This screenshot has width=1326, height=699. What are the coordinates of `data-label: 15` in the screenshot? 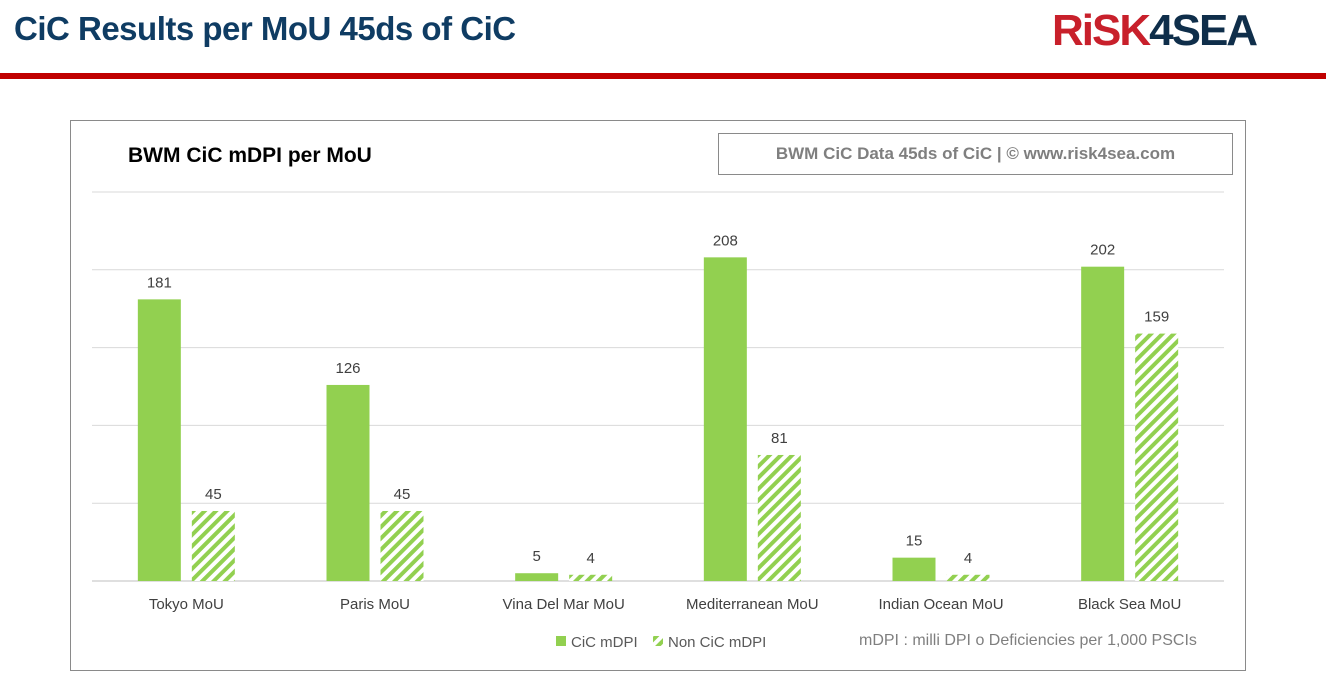 It's located at (914, 541).